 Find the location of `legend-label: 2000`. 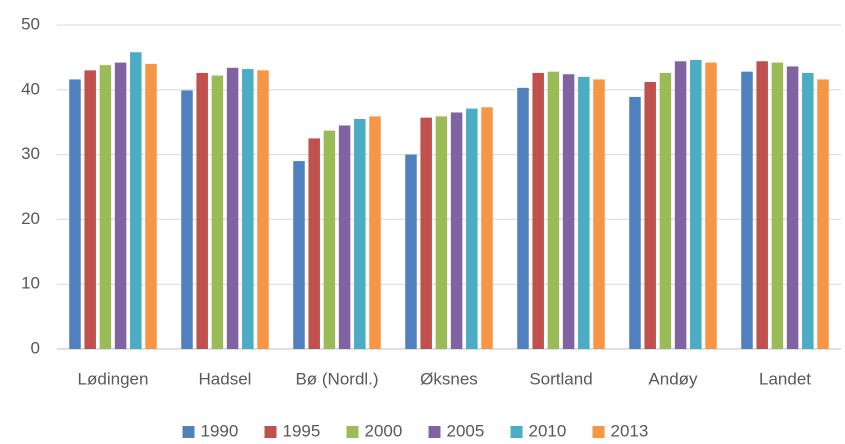

legend-label: 2000 is located at coordinates (384, 430).